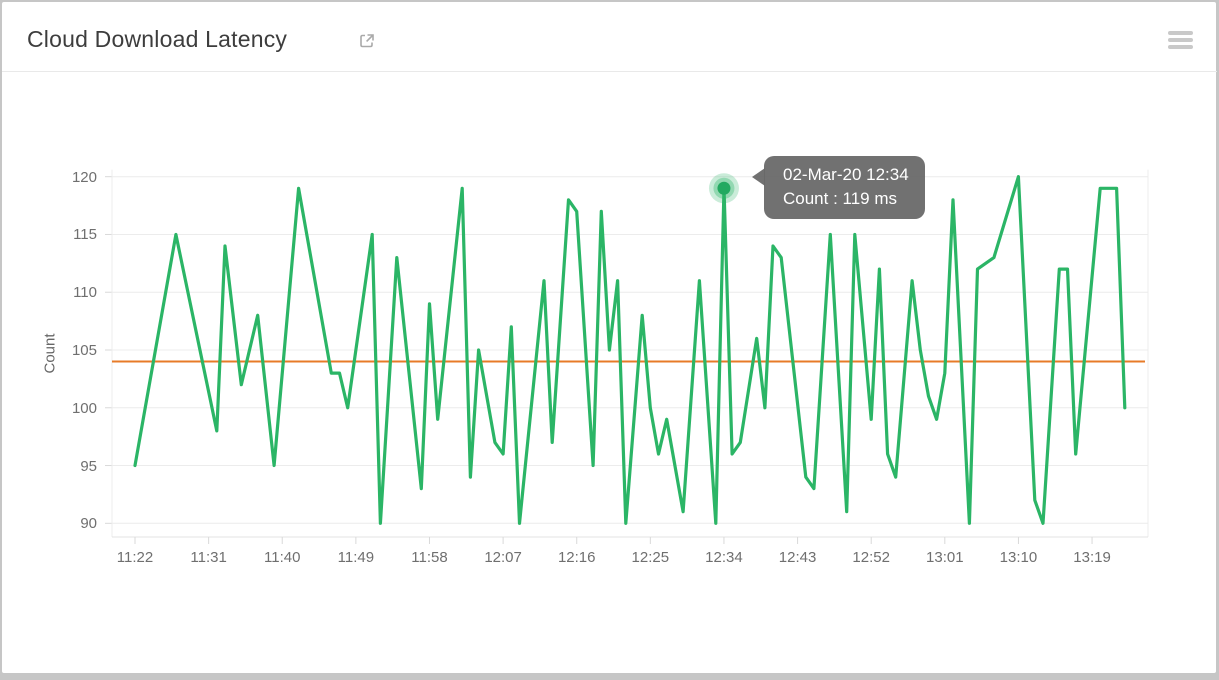 The width and height of the screenshot is (1219, 680). Describe the element at coordinates (503, 557) in the screenshot. I see `x-tick-label: 12:07` at that location.